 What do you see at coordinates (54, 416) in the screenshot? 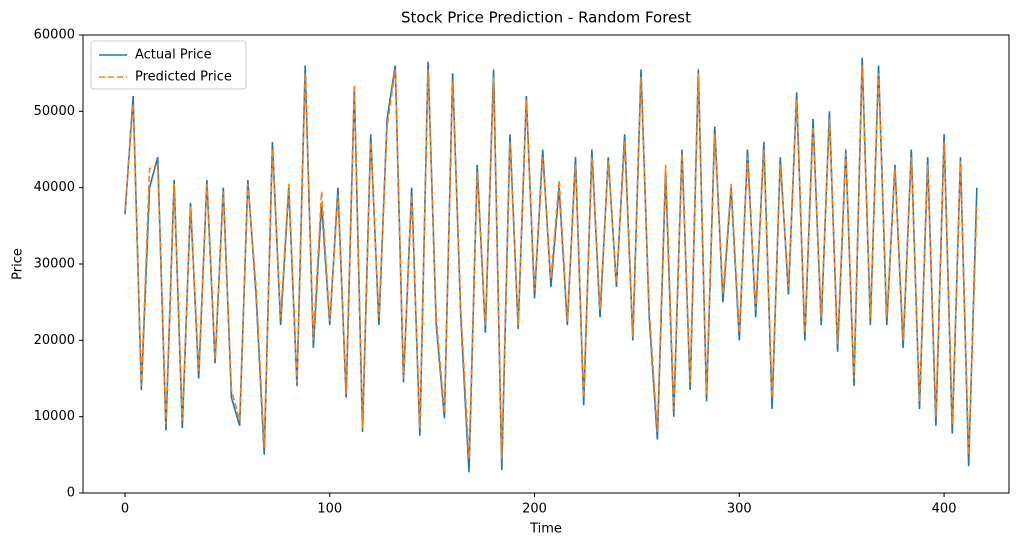
I see `y-tick-label: 10000` at bounding box center [54, 416].